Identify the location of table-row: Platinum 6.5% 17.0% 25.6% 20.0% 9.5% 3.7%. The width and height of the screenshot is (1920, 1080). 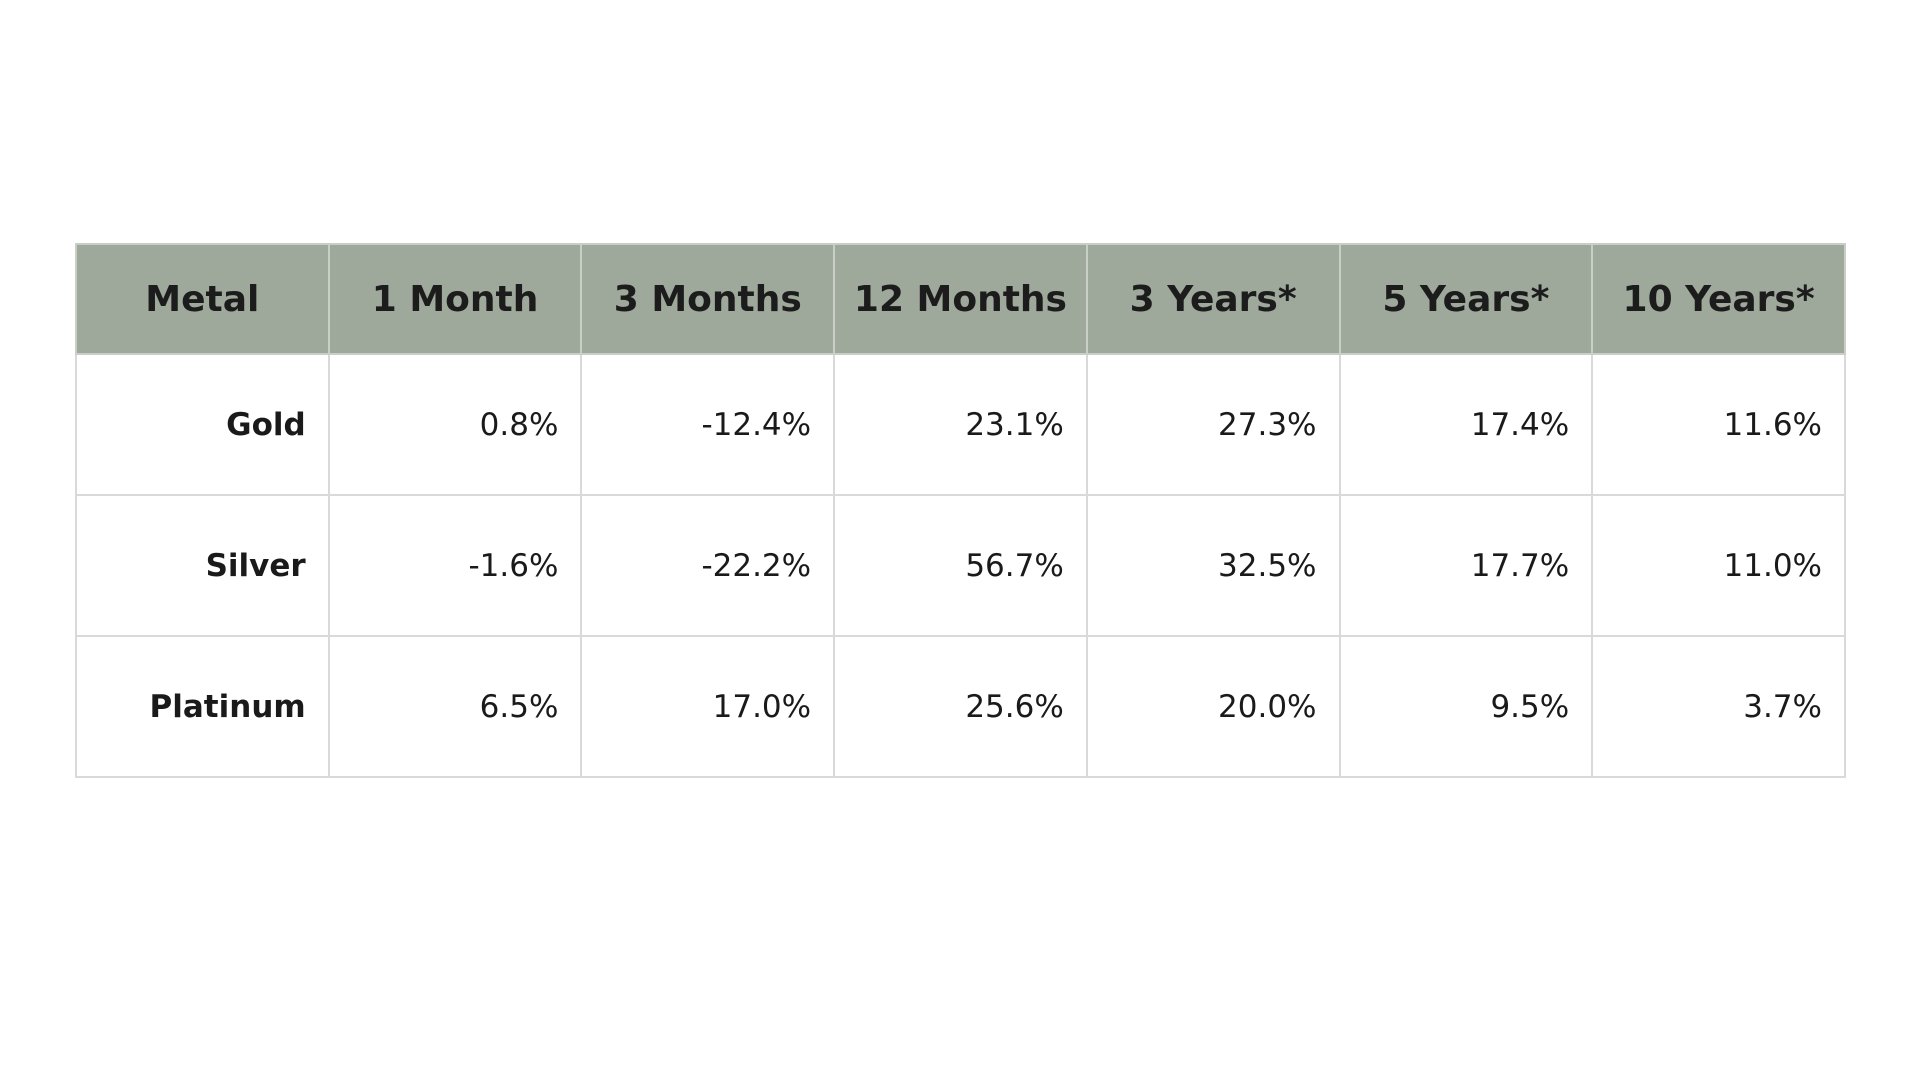
(960, 706).